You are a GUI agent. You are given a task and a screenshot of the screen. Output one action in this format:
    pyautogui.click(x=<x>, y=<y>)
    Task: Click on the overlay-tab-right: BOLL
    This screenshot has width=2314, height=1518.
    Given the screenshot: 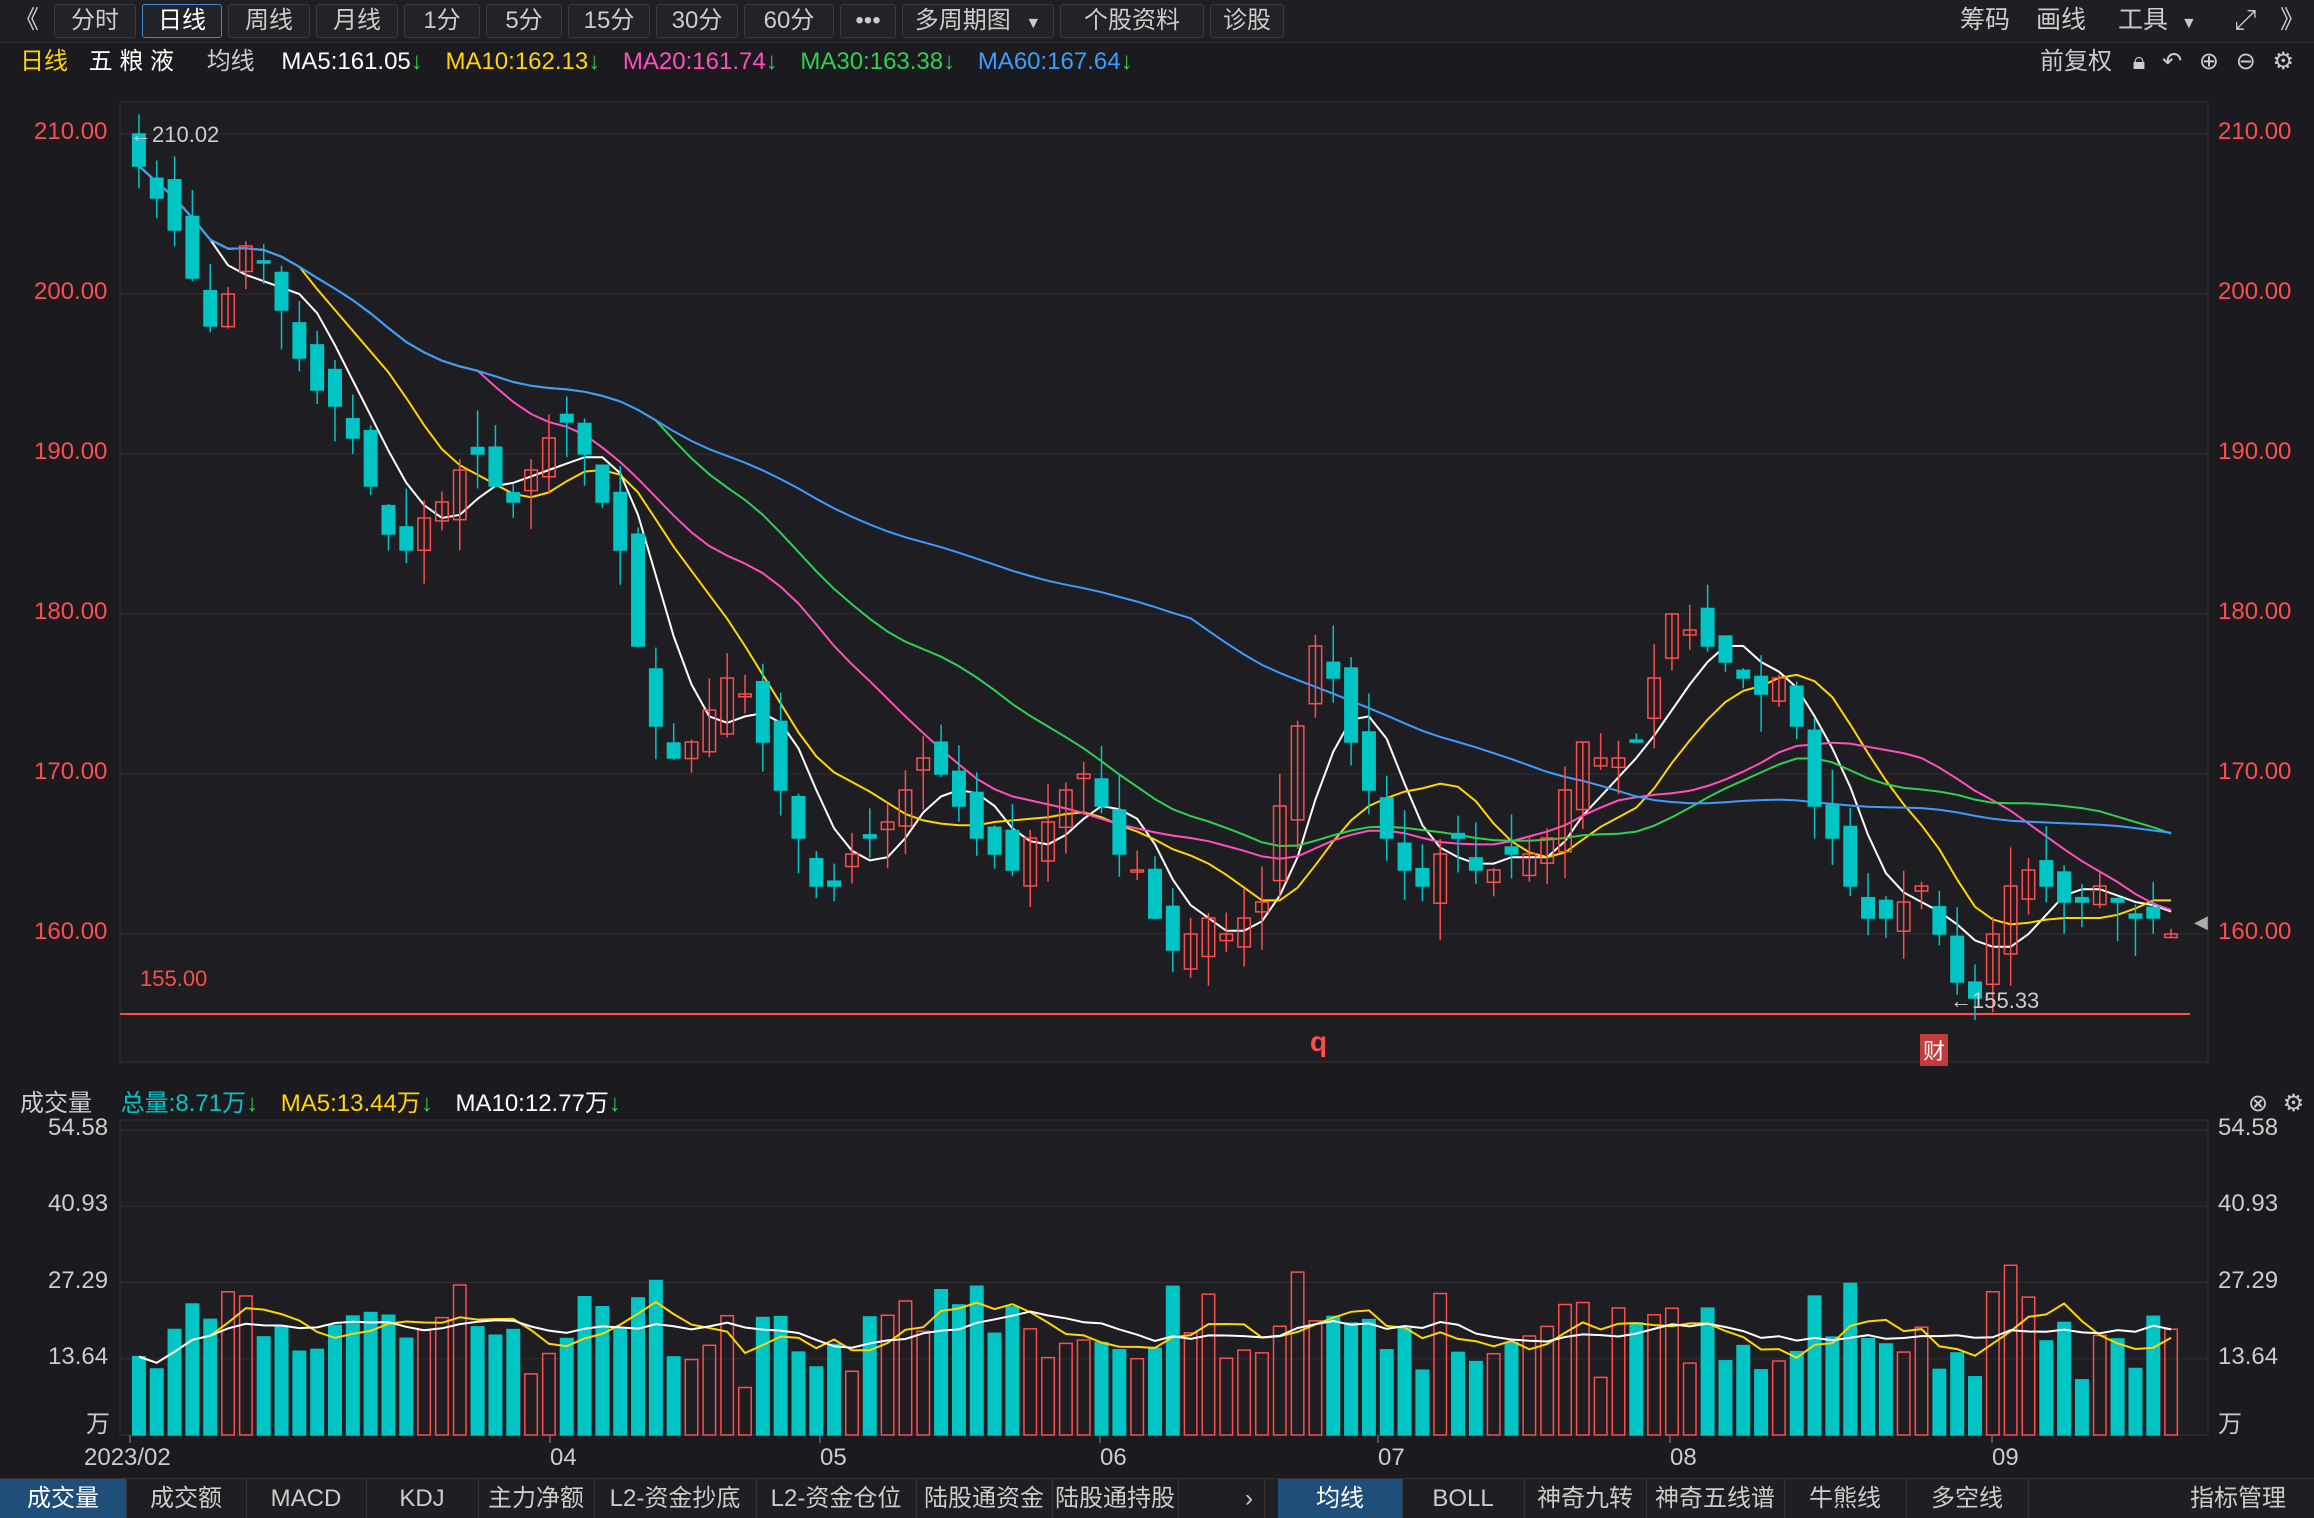 What is the action you would take?
    pyautogui.click(x=1463, y=1498)
    